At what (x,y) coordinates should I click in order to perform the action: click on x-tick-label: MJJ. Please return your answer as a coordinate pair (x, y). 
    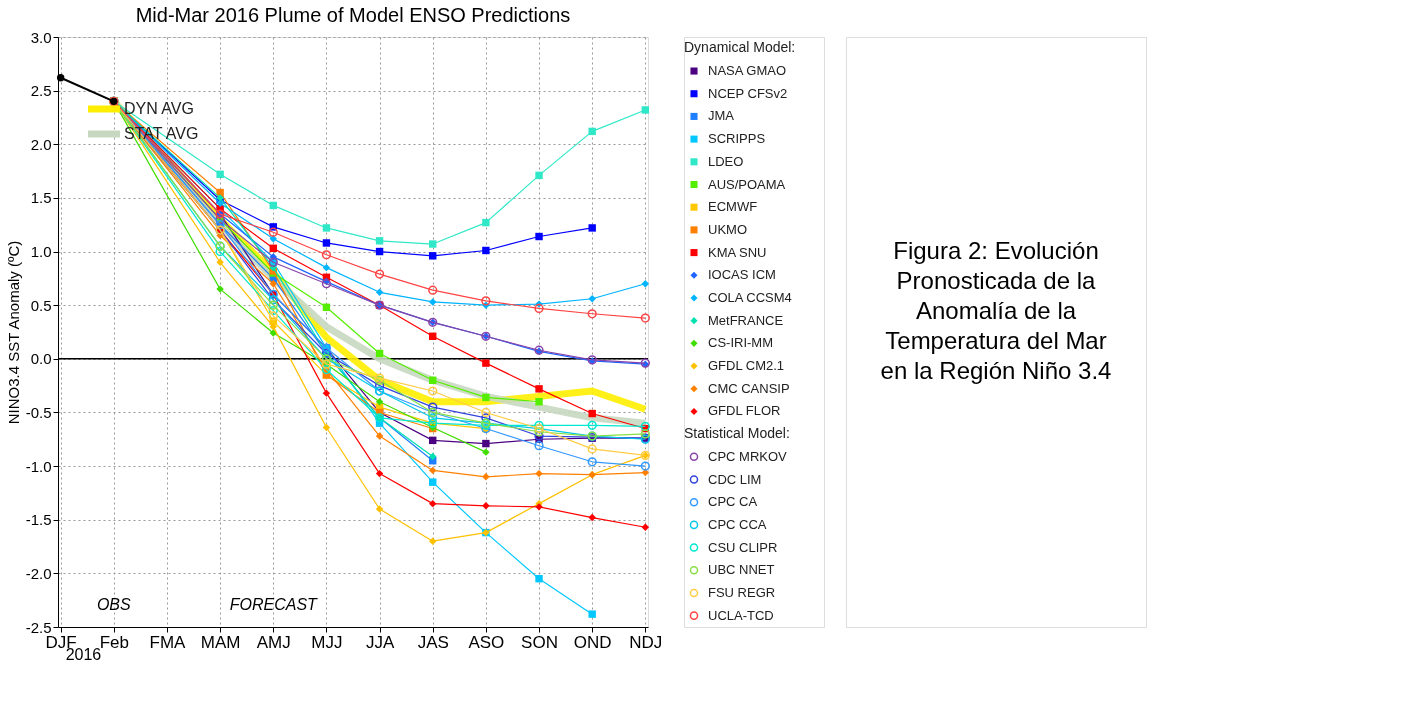
    Looking at the image, I should click on (327, 642).